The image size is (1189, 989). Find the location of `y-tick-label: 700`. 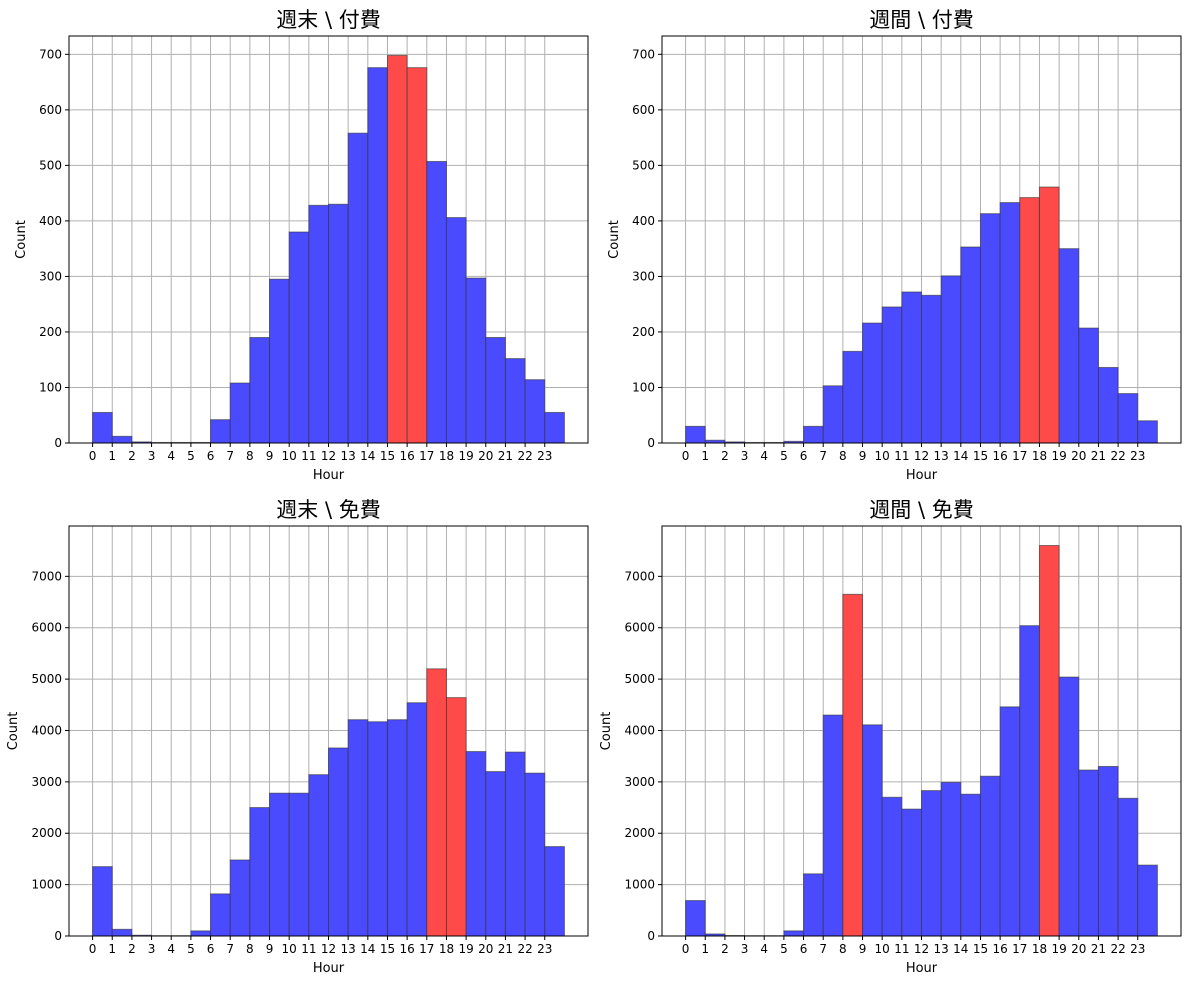

y-tick-label: 700 is located at coordinates (50, 54).